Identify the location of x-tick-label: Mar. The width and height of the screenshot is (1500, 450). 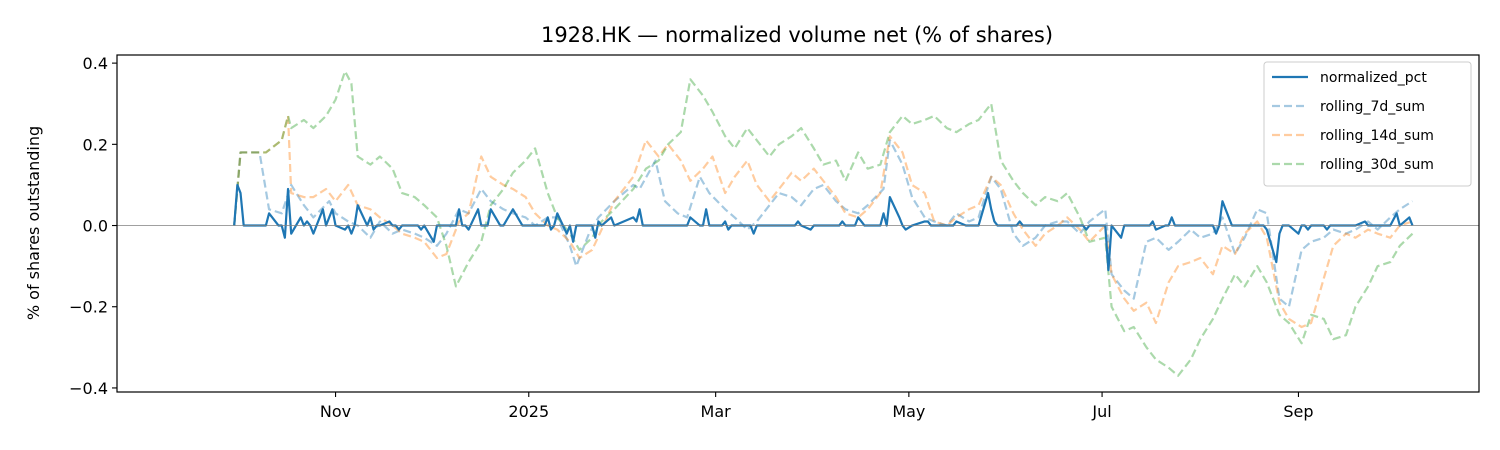
(716, 411).